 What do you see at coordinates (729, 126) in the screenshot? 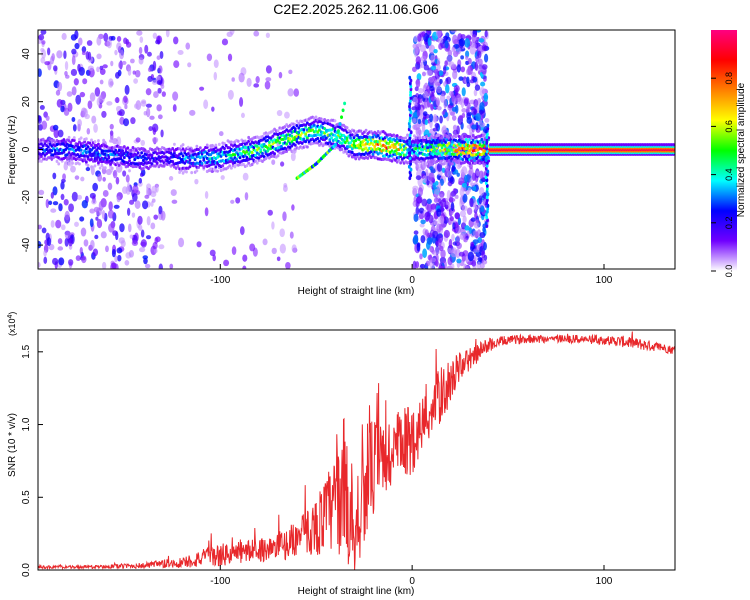
I see `colorbar-tick-label: 0.6` at bounding box center [729, 126].